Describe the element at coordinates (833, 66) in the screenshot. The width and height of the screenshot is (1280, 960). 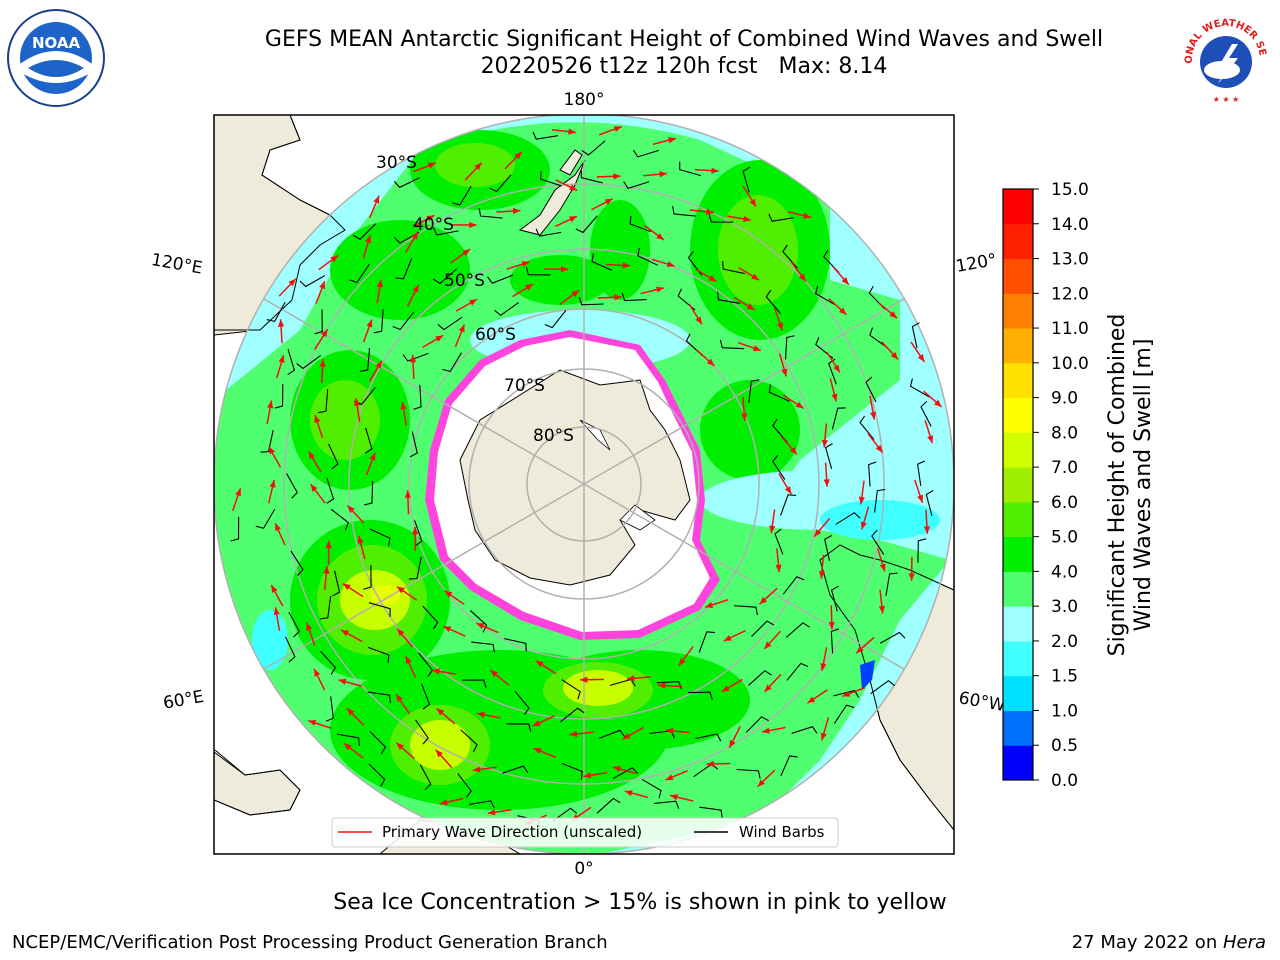
I see `max-label: Max: 8.14` at that location.